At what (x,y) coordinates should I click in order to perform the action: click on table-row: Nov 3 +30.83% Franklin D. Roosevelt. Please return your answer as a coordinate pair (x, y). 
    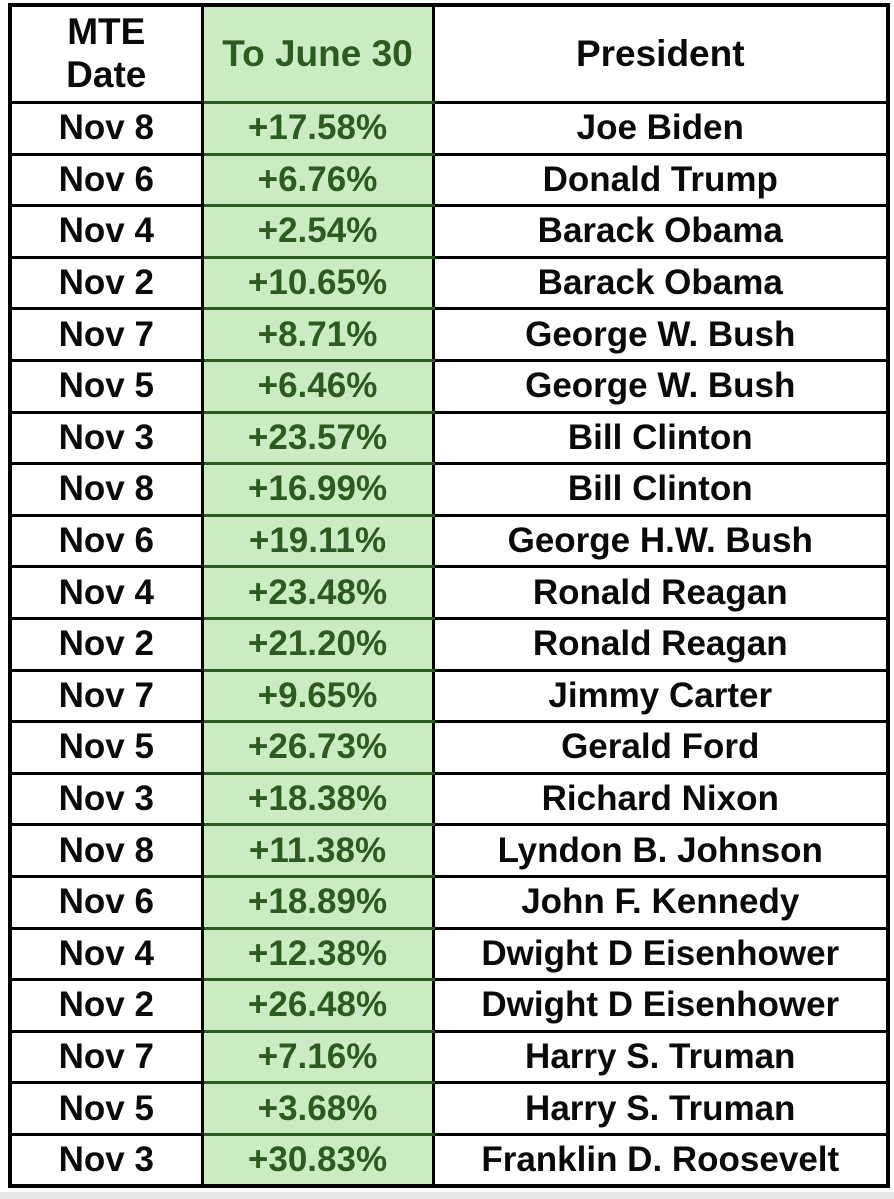
    Looking at the image, I should click on (449, 1160).